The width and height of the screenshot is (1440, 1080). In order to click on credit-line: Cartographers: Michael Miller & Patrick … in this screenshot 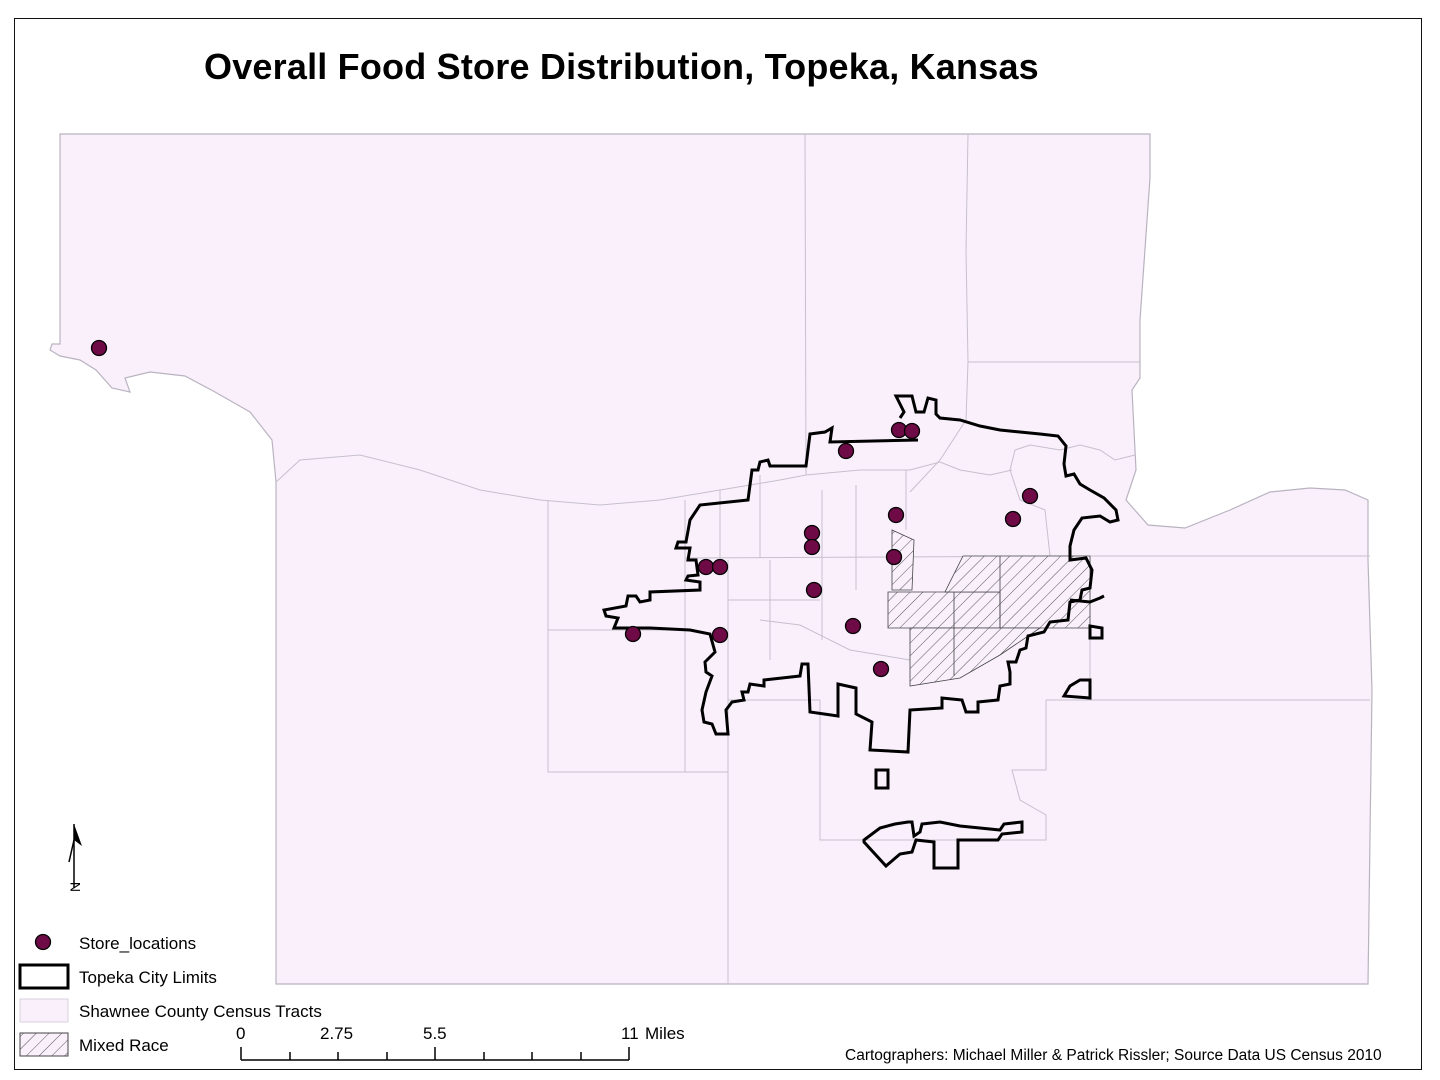, I will do `click(1113, 1055)`.